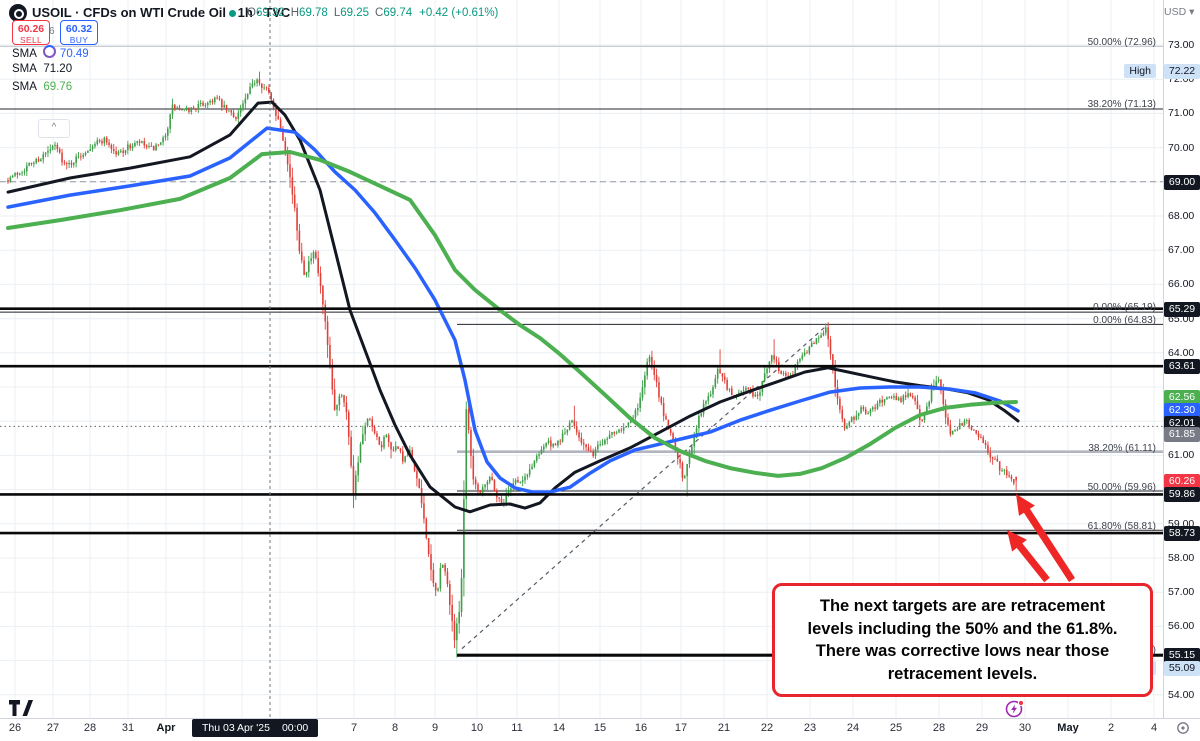 The width and height of the screenshot is (1200, 741). What do you see at coordinates (161, 12) in the screenshot?
I see `symbol-title: USOIL · CFDs on WTI Crude Oil · 1h · TVC` at bounding box center [161, 12].